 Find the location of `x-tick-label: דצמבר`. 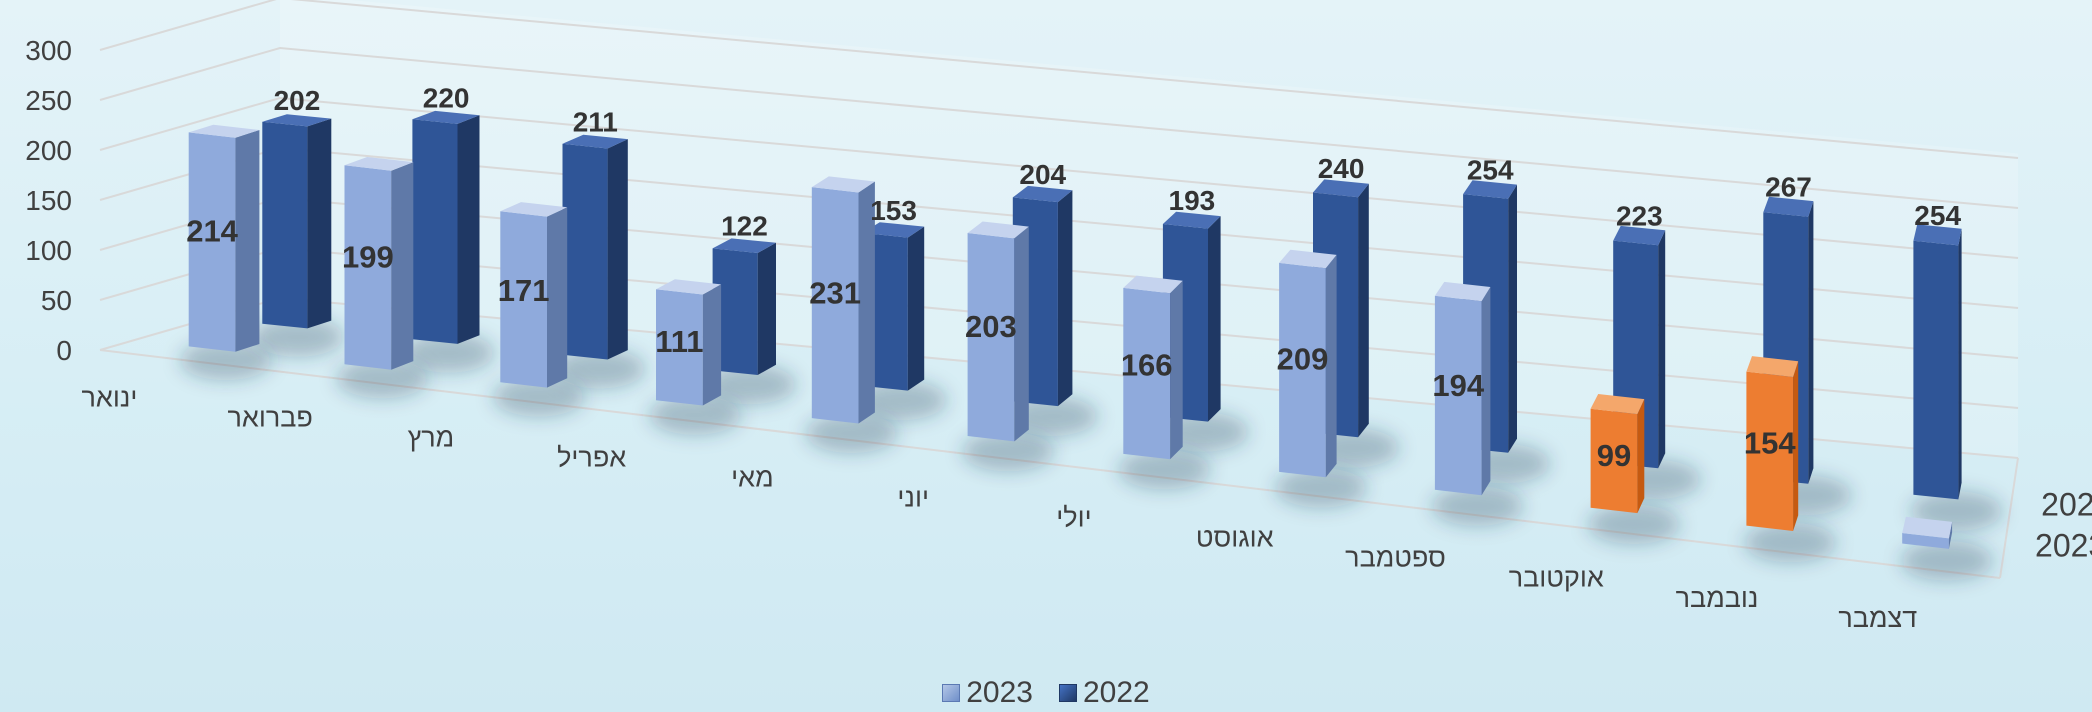

x-tick-label: דצמבר is located at coordinates (1877, 618).